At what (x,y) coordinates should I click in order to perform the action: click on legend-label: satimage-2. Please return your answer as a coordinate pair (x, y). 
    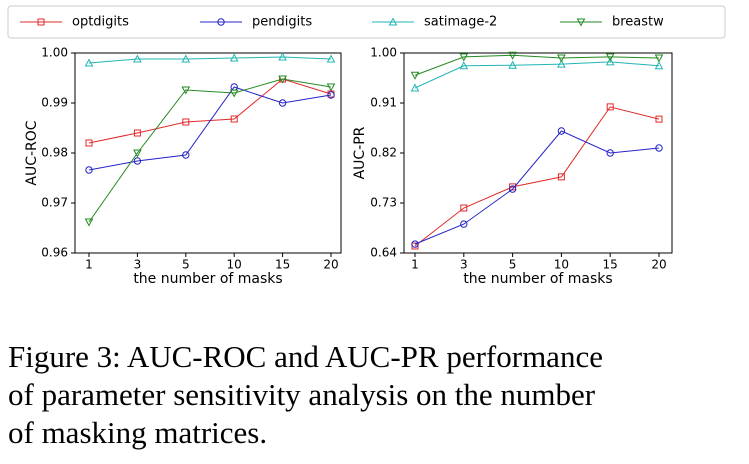
    Looking at the image, I should click on (460, 22).